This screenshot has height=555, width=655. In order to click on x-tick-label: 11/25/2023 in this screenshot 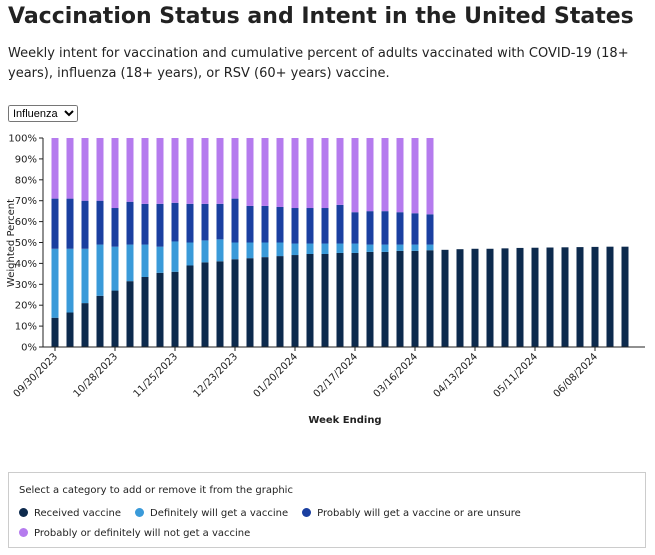, I will do `click(156, 375)`.